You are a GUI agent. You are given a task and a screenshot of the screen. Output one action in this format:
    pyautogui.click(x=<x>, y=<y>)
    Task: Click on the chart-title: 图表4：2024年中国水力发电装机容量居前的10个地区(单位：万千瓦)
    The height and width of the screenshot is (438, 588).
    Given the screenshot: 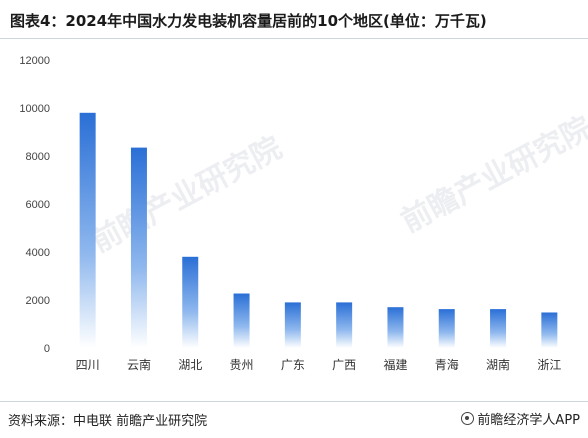 What is the action you would take?
    pyautogui.click(x=248, y=21)
    